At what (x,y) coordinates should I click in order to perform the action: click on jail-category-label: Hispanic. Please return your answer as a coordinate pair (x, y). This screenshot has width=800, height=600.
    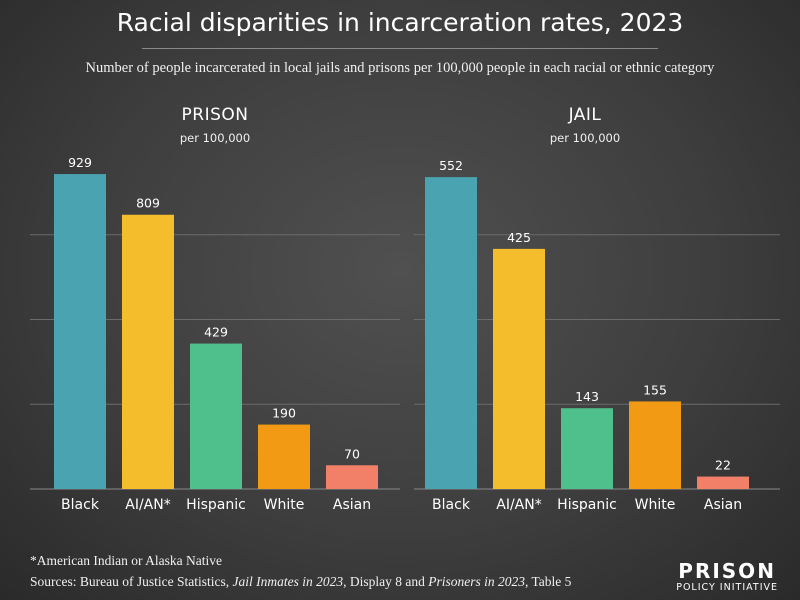
    Looking at the image, I should click on (587, 505).